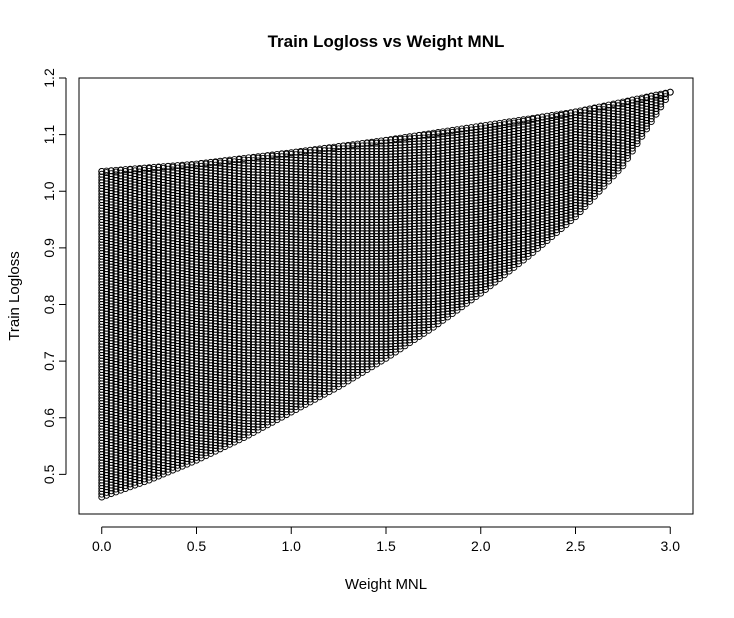 The image size is (734, 618). Describe the element at coordinates (386, 41) in the screenshot. I see `chart-title: Train Logloss vs Weight MNL` at that location.